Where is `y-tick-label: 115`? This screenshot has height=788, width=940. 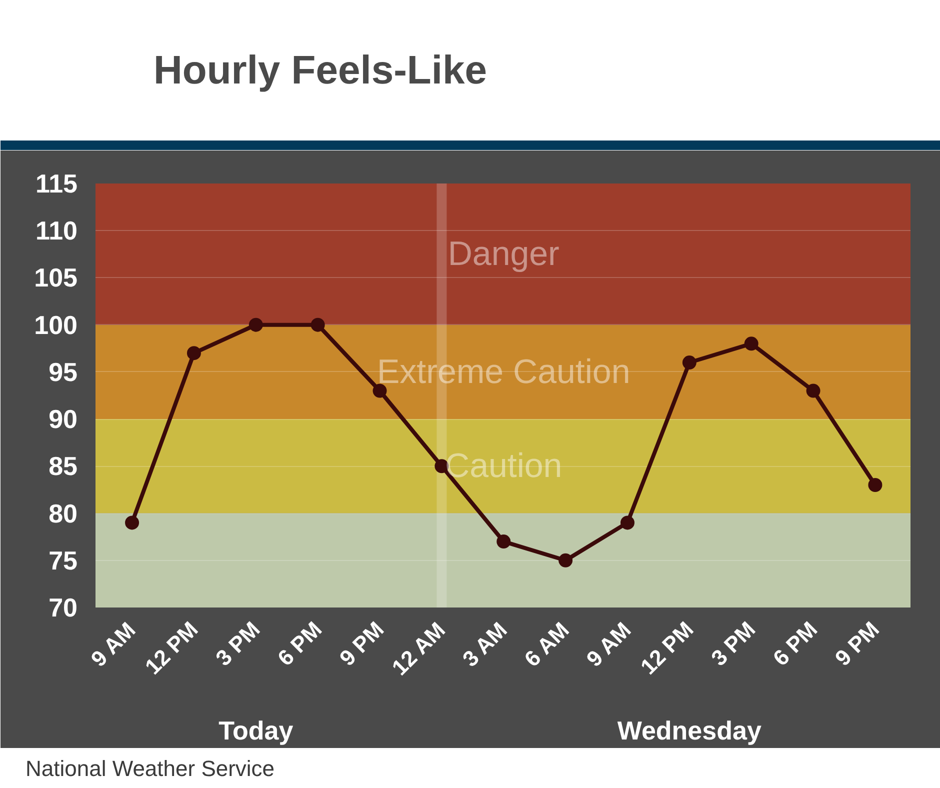 y-tick-label: 115 is located at coordinates (57, 183).